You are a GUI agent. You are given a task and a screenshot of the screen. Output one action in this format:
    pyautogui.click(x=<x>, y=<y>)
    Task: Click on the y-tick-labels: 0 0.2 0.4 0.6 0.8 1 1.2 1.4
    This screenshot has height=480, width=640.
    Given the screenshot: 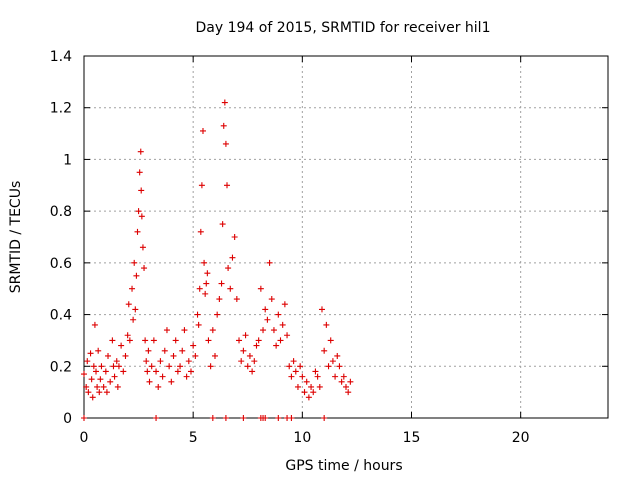 What is the action you would take?
    pyautogui.click(x=61, y=238)
    